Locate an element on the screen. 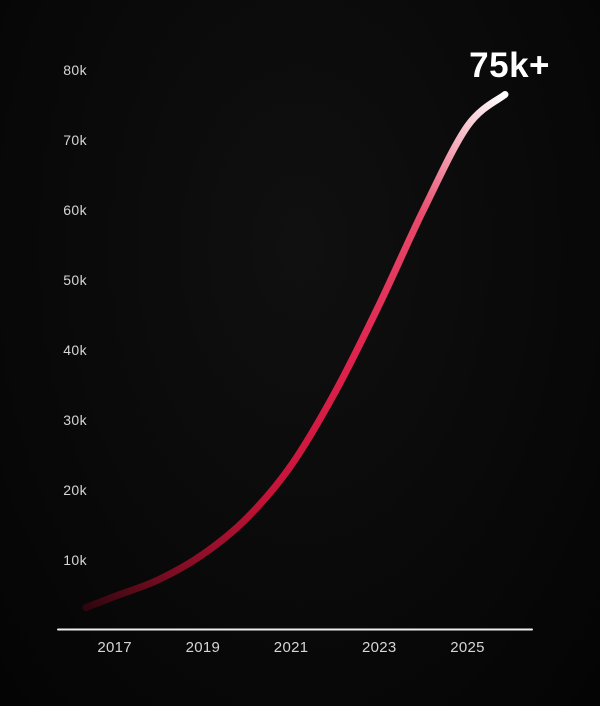 The image size is (600, 706). y-tick-label: 30k is located at coordinates (75, 420).